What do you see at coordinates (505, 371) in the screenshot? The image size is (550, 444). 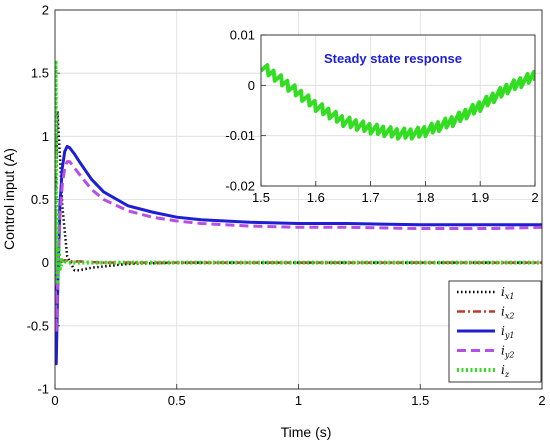 I see `legend-label: iz` at bounding box center [505, 371].